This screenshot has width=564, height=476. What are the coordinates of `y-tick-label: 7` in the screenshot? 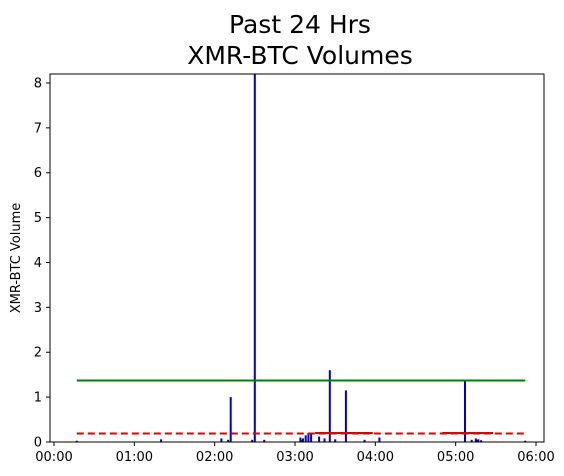 It's located at (38, 128).